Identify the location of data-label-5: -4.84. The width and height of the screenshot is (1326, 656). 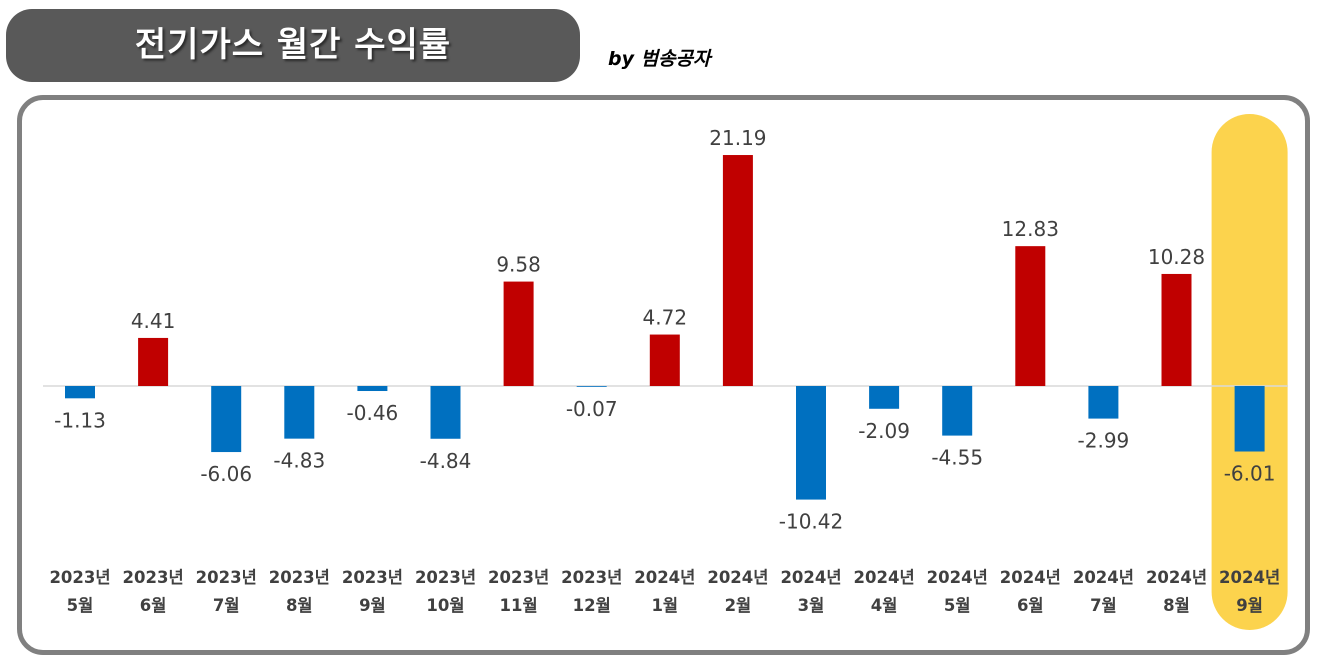
(446, 461).